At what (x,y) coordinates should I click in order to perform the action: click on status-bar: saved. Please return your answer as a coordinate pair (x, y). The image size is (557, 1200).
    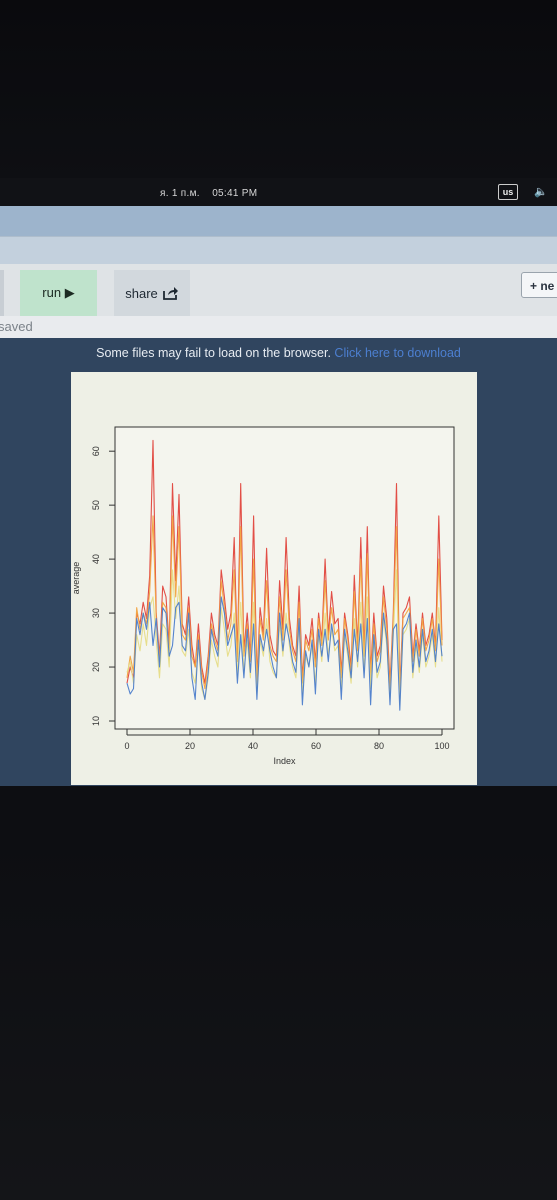
    Looking at the image, I should click on (278, 327).